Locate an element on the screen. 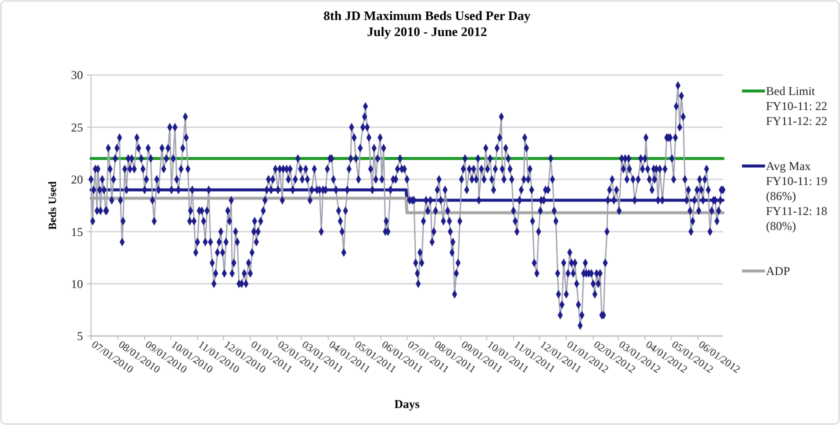 This screenshot has height=425, width=840. legend-label: Bed Limit FY10-11: 22 FY11-12: 22 is located at coordinates (797, 106).